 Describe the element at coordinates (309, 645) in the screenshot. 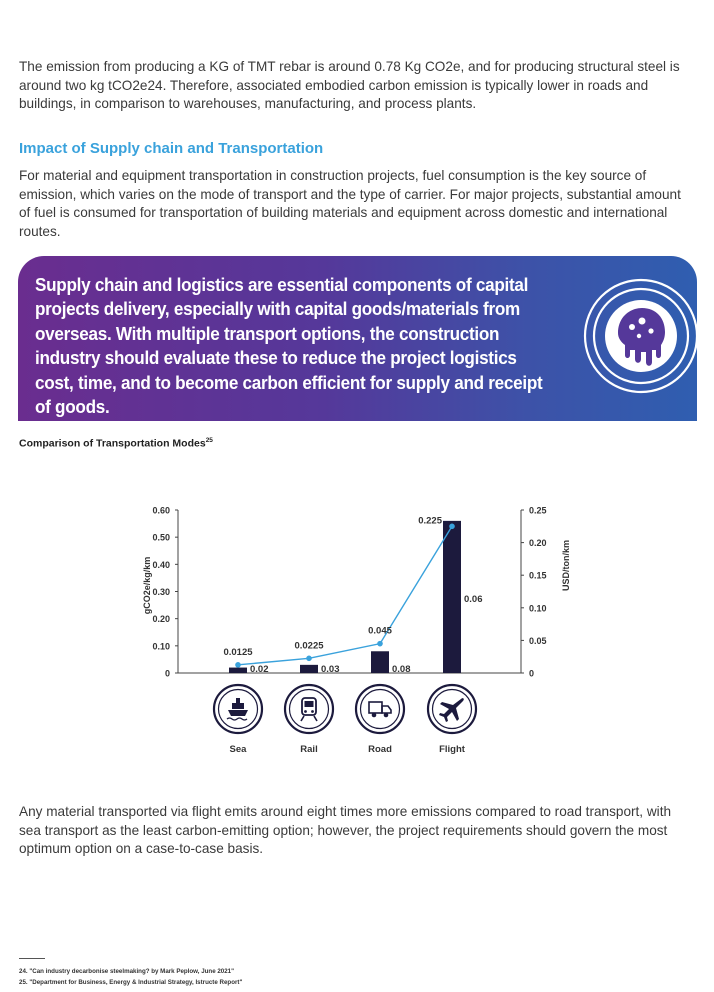

I see `cost-value-label: 0.0225` at that location.